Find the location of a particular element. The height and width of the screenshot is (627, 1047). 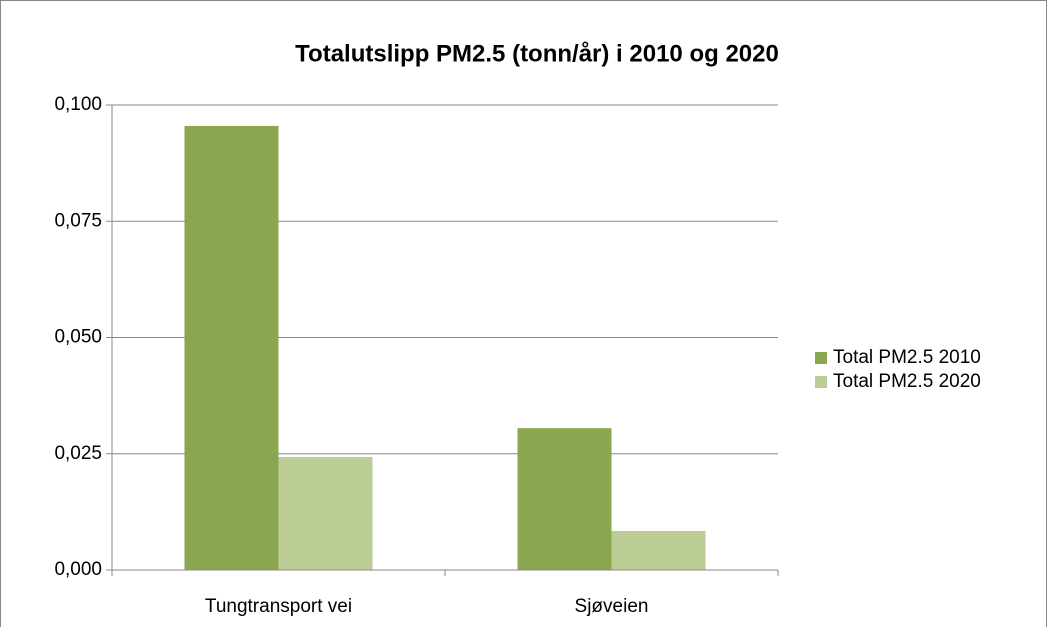

y-tick-label: 0,075 is located at coordinates (78, 220).